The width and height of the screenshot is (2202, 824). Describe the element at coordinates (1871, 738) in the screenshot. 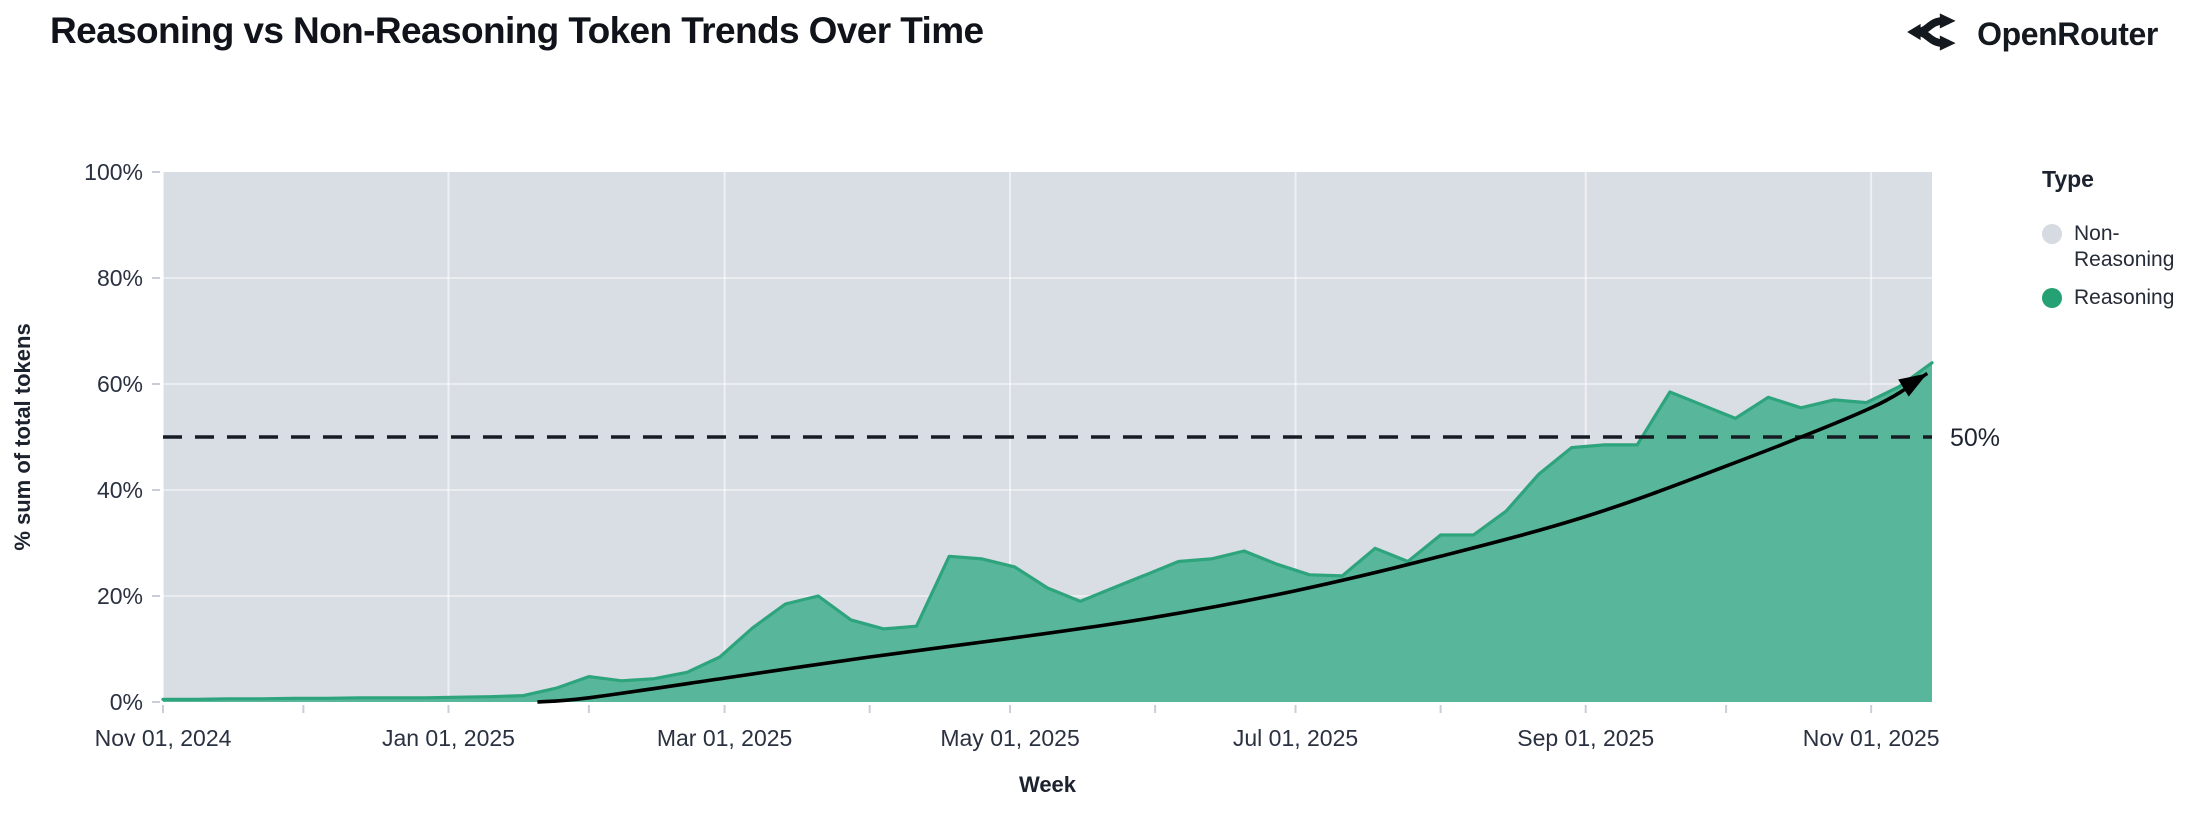

I see `x-tick-label: Nov 01, 2025` at that location.